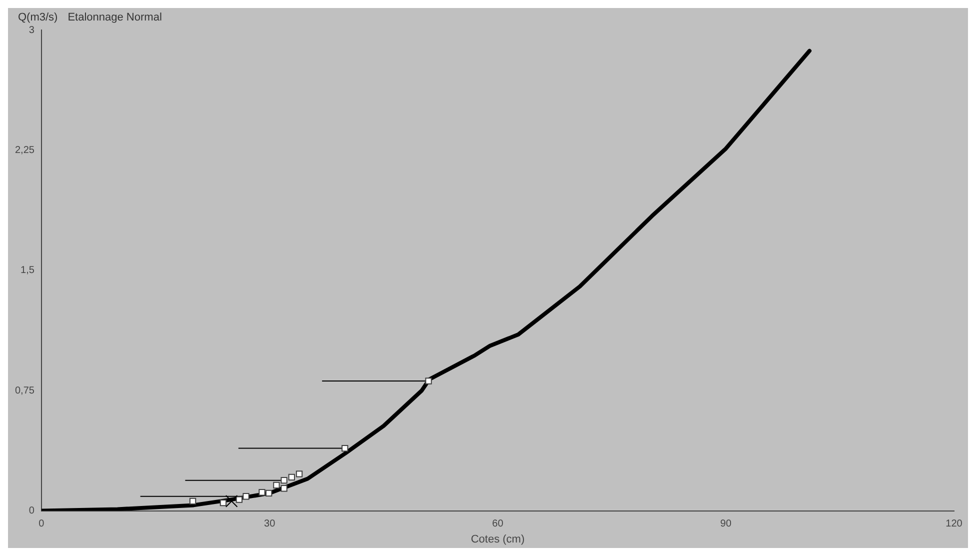 The width and height of the screenshot is (976, 558). What do you see at coordinates (24, 150) in the screenshot?
I see `y-tick-label: 2,25` at bounding box center [24, 150].